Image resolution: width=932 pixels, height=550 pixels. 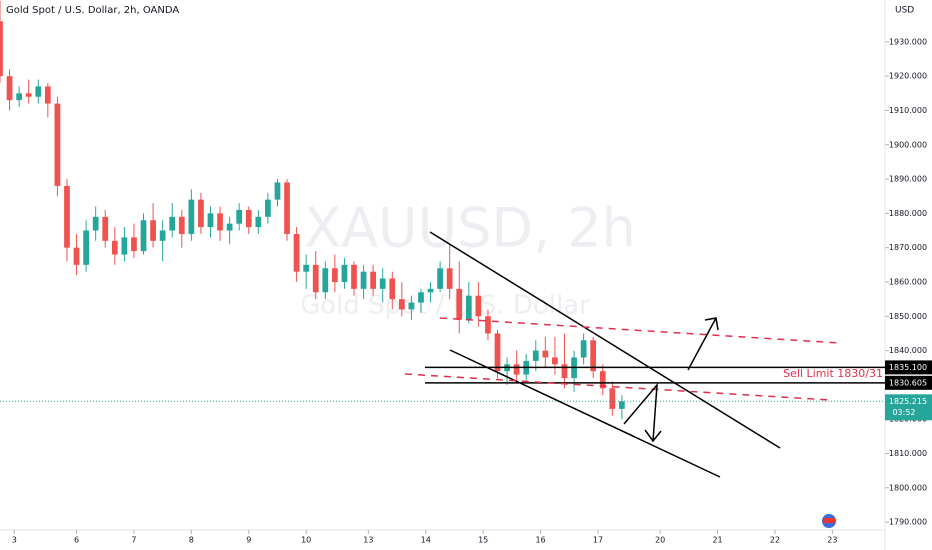 What do you see at coordinates (908, 213) in the screenshot?
I see `y-tick-label: 1880.000` at bounding box center [908, 213].